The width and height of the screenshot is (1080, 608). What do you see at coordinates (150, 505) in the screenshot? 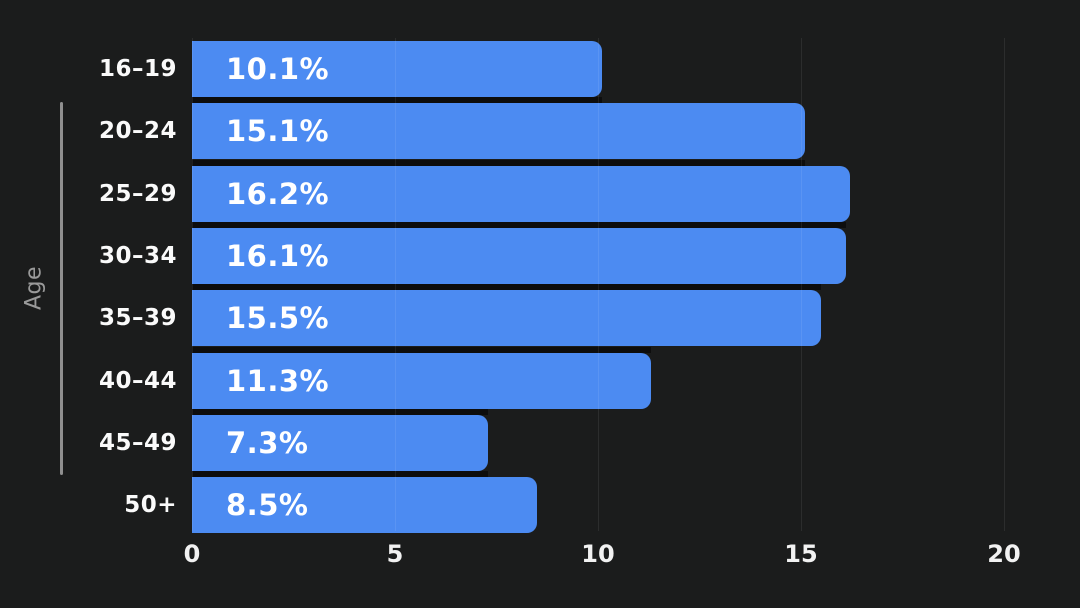
I see `category-label: 50+` at bounding box center [150, 505].